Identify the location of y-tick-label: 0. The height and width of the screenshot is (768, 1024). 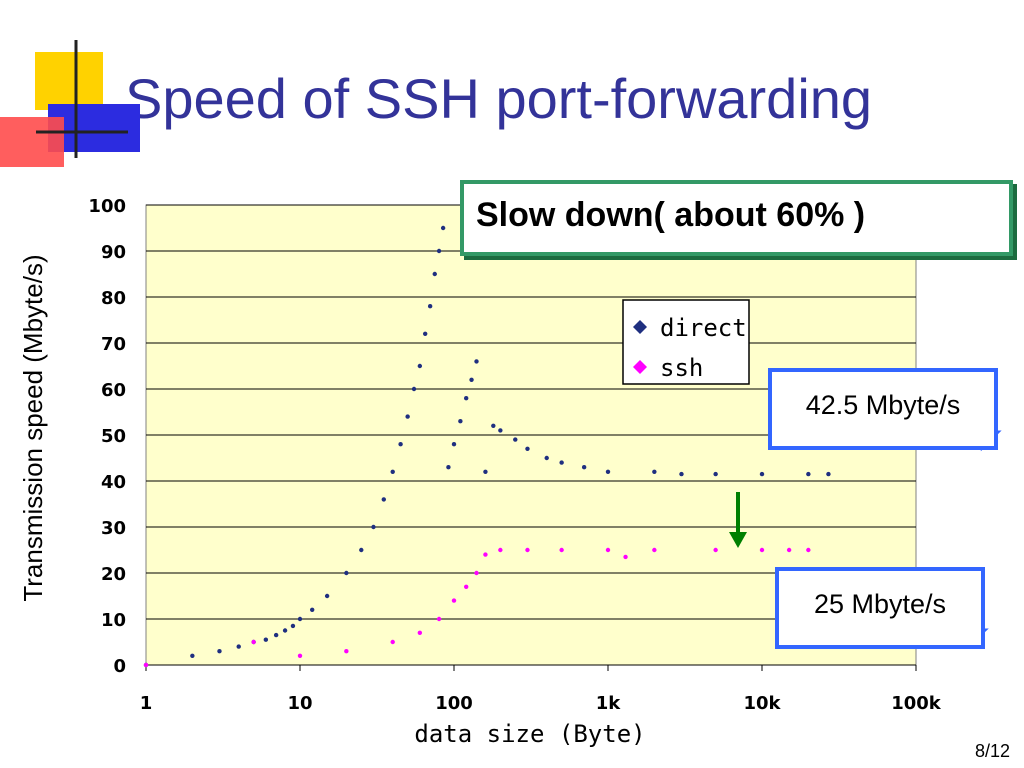
(119, 666).